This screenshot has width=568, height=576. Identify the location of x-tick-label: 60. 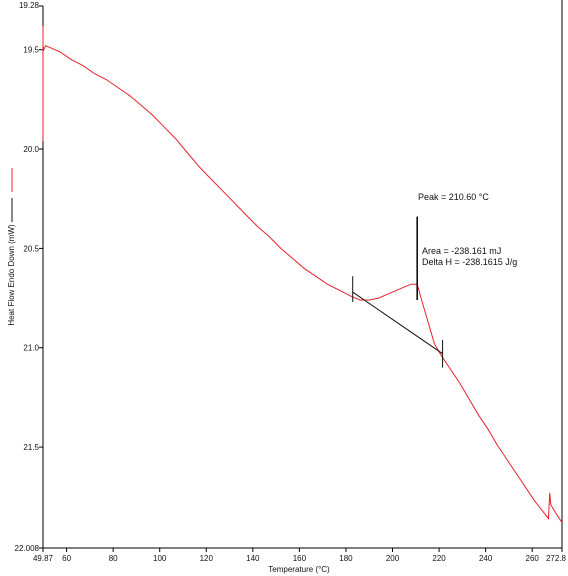
(66, 558).